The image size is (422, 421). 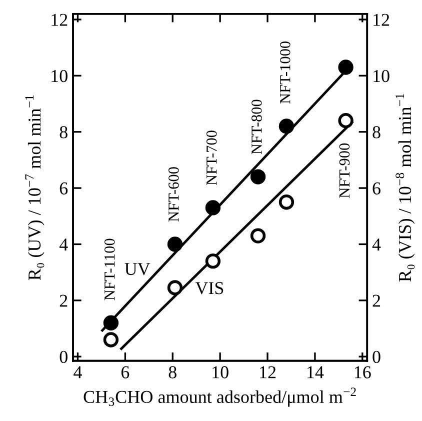 I want to click on x-tick-label: 6, so click(x=125, y=372).